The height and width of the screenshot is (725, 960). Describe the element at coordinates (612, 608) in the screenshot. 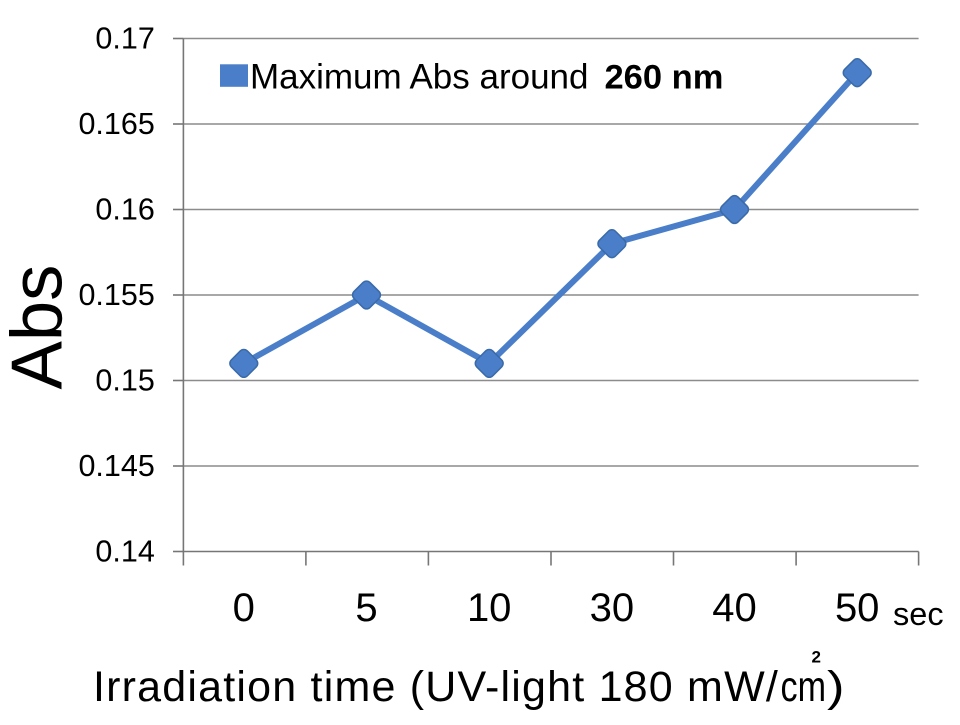

I see `svg-text: 30` at that location.